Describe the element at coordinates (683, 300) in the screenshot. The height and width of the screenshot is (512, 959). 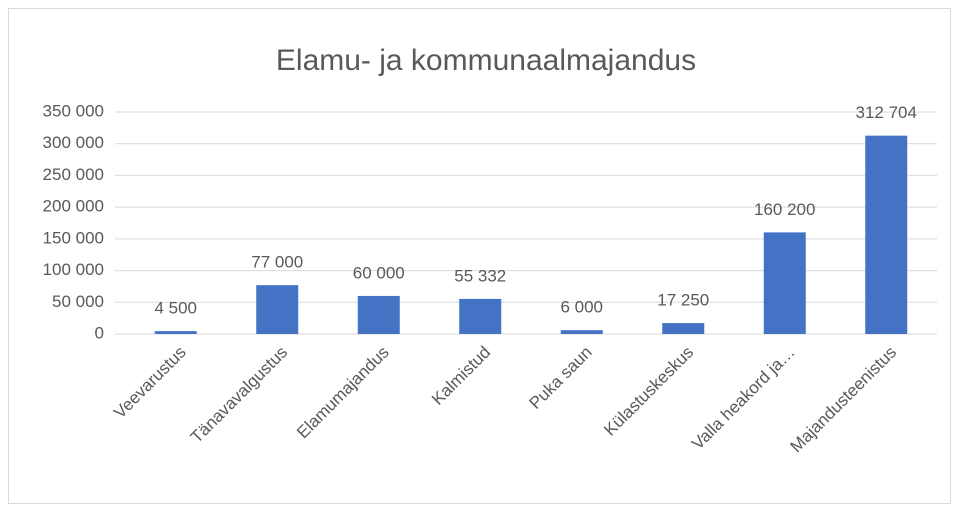
I see `value-label: 17 250` at that location.